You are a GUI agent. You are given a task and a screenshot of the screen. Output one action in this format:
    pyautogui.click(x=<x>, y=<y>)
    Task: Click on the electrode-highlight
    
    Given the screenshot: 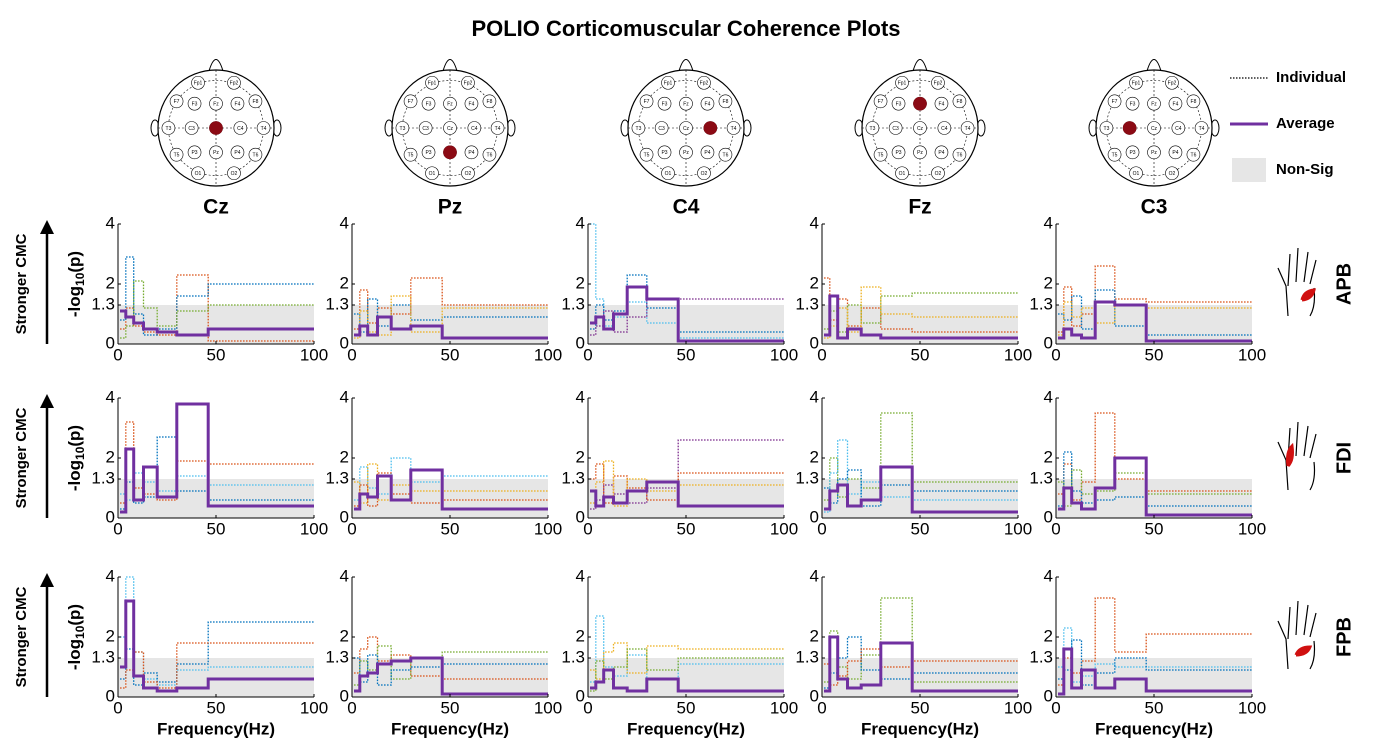 What is the action you would take?
    pyautogui.click(x=710, y=128)
    